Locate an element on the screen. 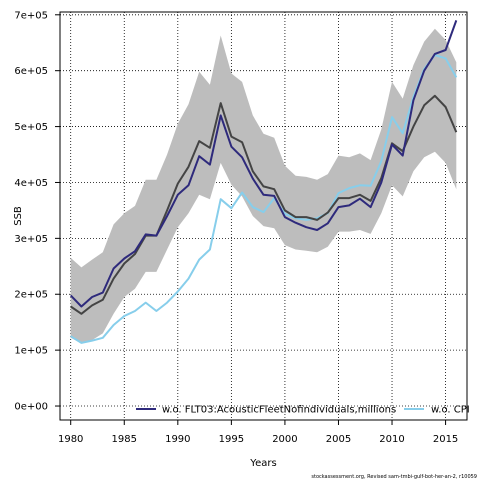 The width and height of the screenshot is (480, 480). y-axis-label: SSB is located at coordinates (18, 216).